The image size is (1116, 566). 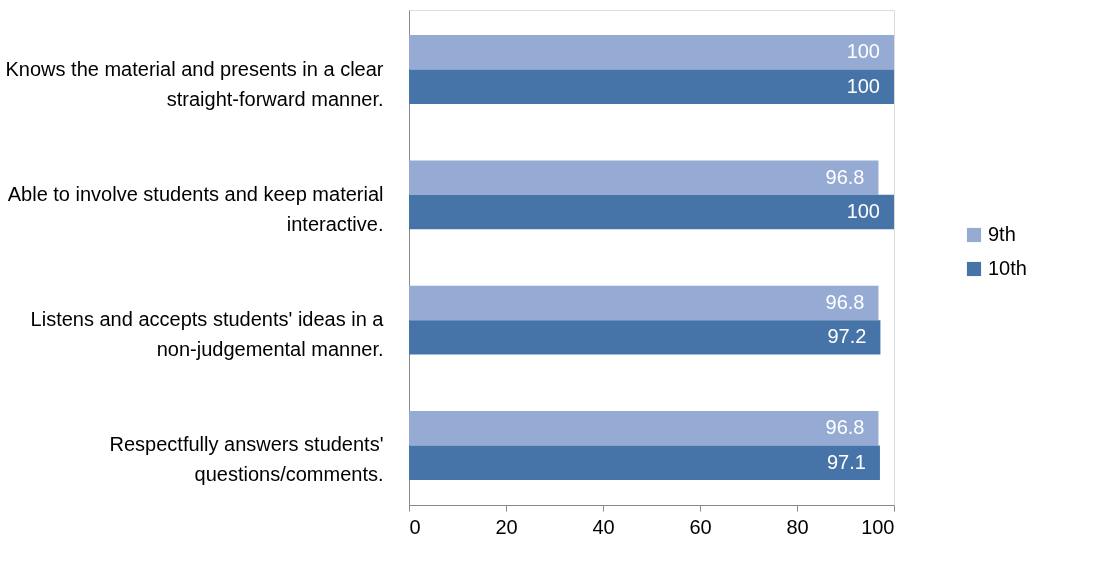 What do you see at coordinates (797, 526) in the screenshot?
I see `x-tick-label: 80` at bounding box center [797, 526].